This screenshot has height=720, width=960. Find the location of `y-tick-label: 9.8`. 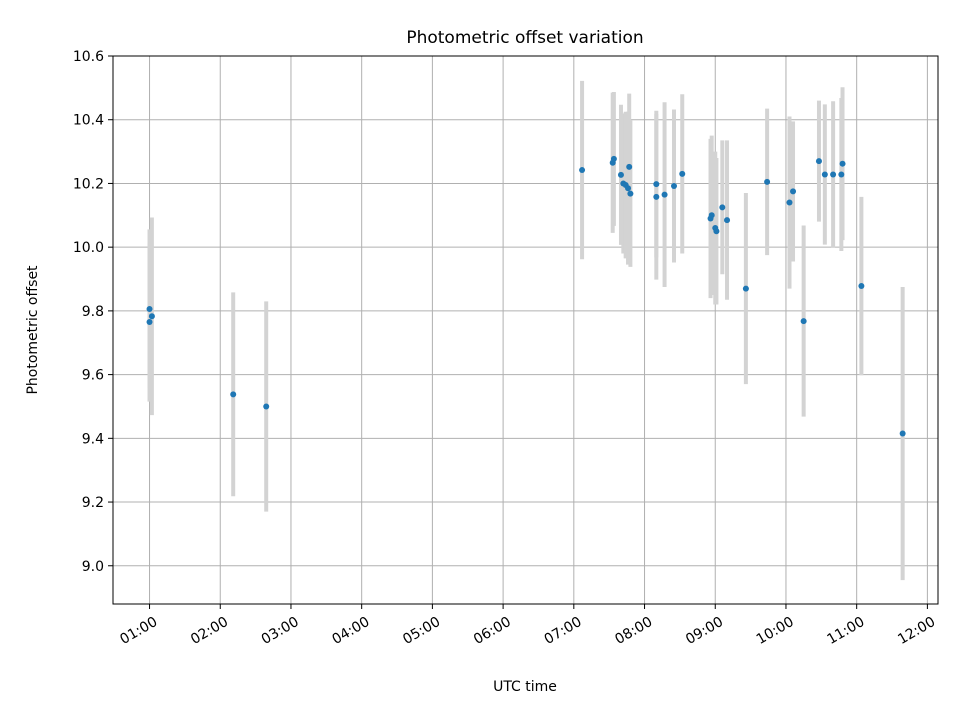

y-tick-label: 9.8 is located at coordinates (93, 312).